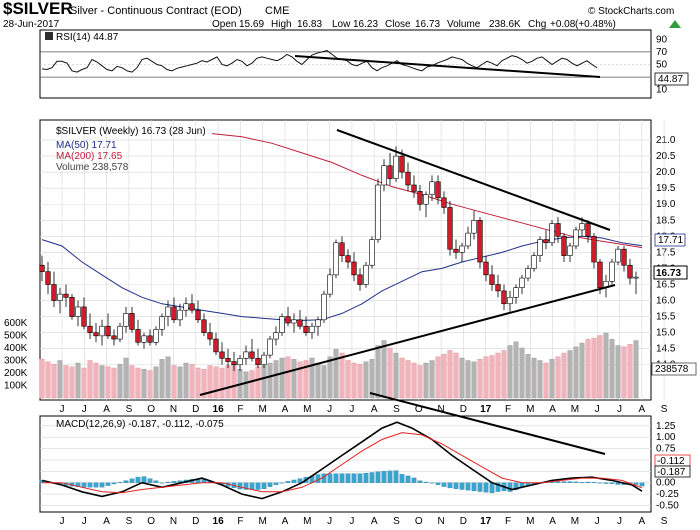  What do you see at coordinates (597, 409) in the screenshot?
I see `x-tick-label: J` at bounding box center [597, 409].